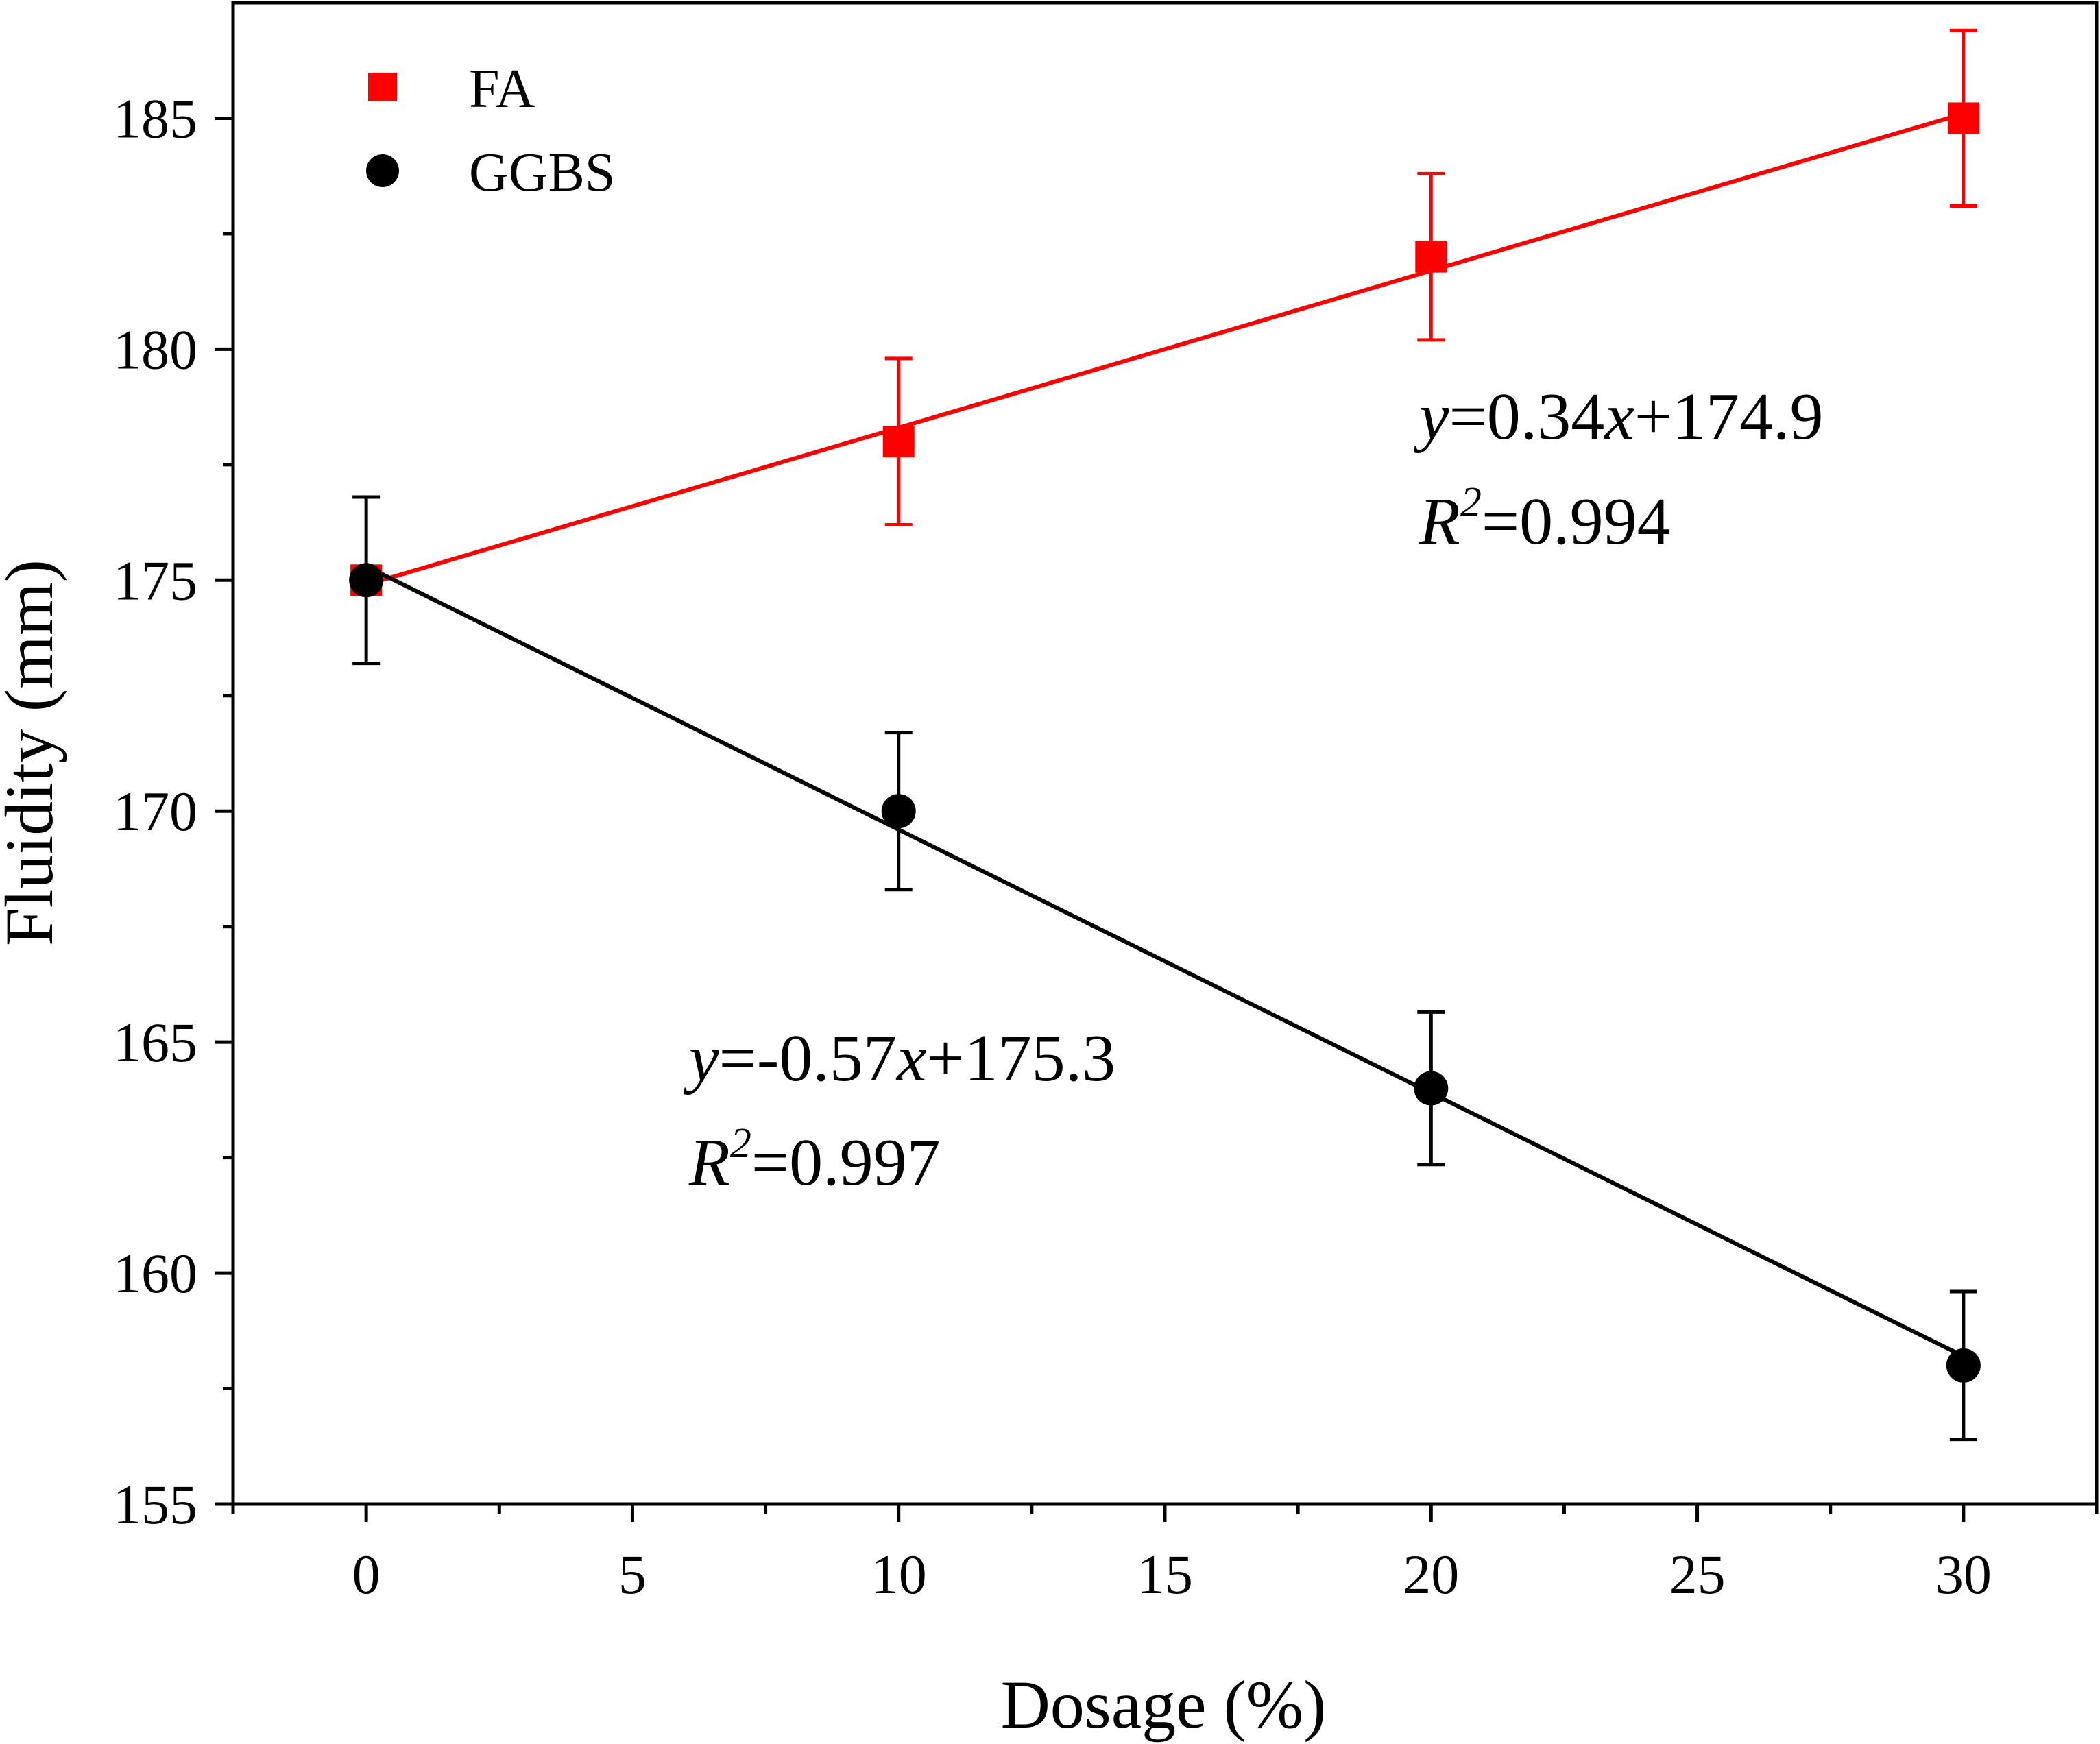  I want to click on equation-fa: y=0.34x+174.9, so click(1618, 417).